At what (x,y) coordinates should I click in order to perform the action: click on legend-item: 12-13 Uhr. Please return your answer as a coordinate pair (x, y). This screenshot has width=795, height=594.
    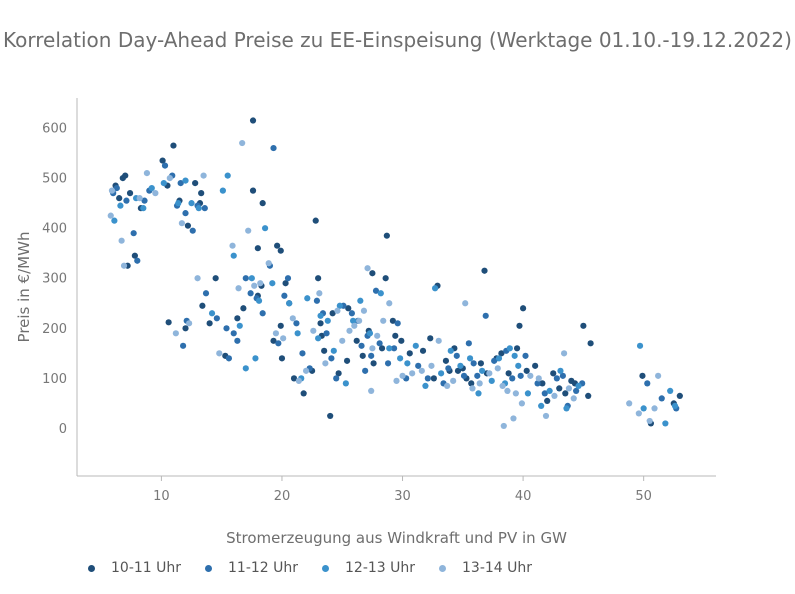
    Looking at the image, I should click on (380, 568).